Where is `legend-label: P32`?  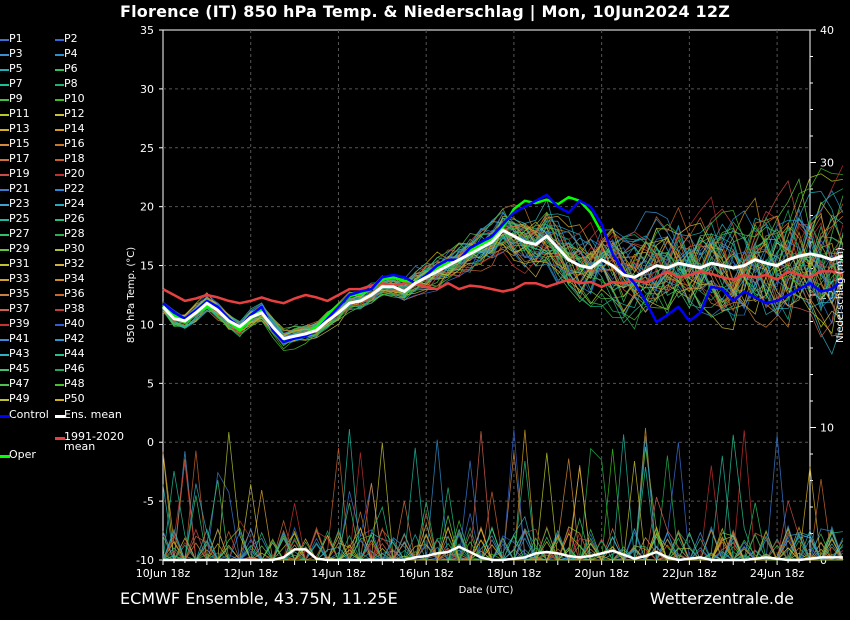 legend-label: P32 is located at coordinates (74, 263).